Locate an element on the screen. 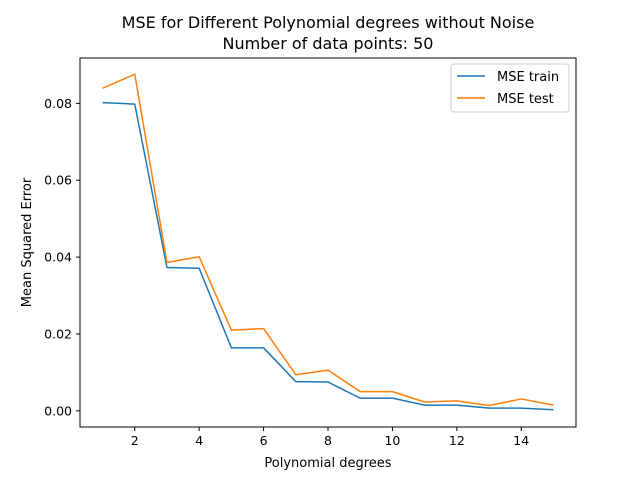  x-tick-label: 12 is located at coordinates (457, 440).